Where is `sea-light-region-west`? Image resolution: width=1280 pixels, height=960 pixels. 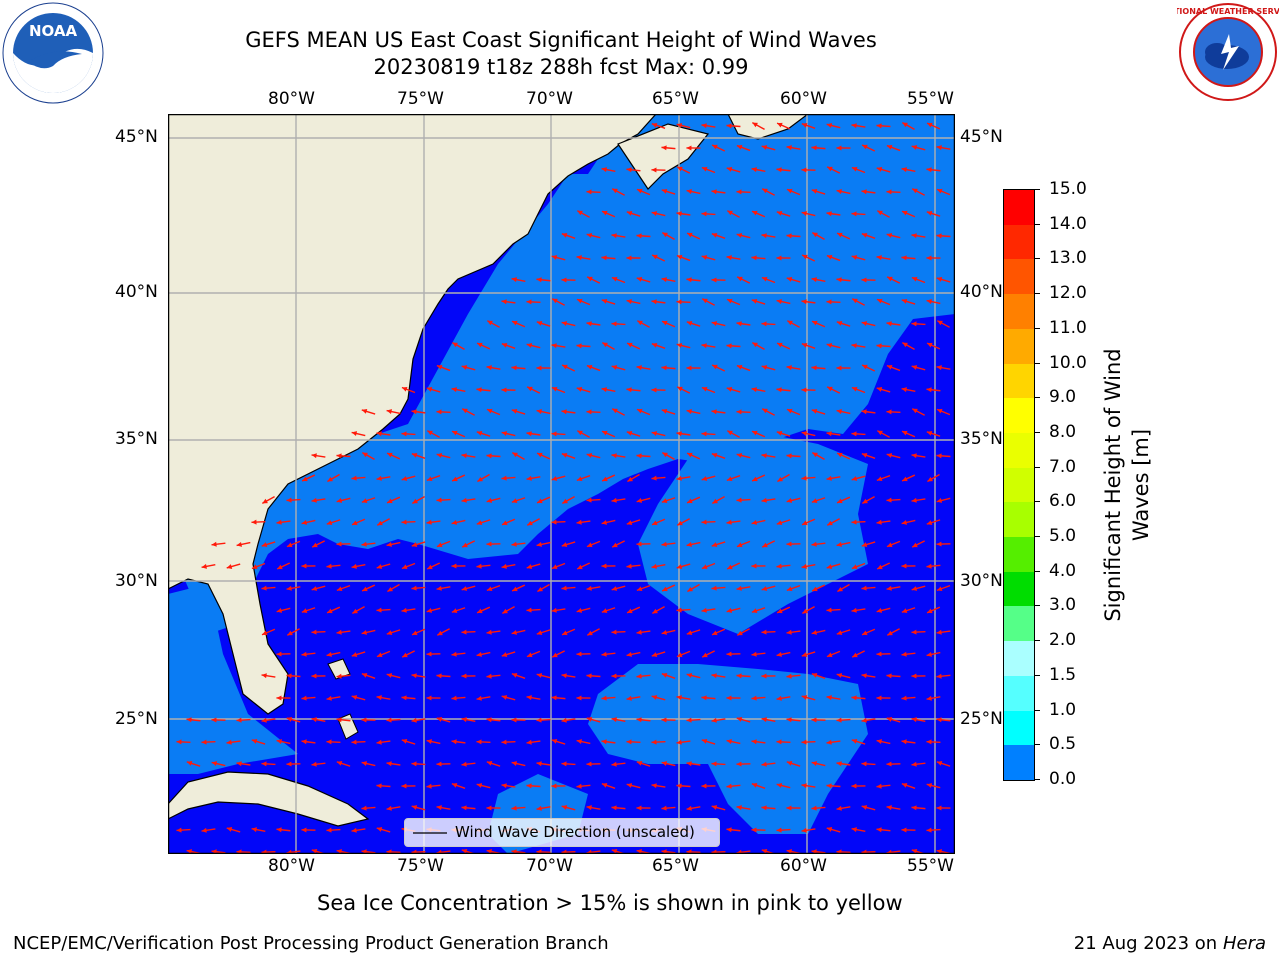
sea-light-region-west is located at coordinates (233, 679).